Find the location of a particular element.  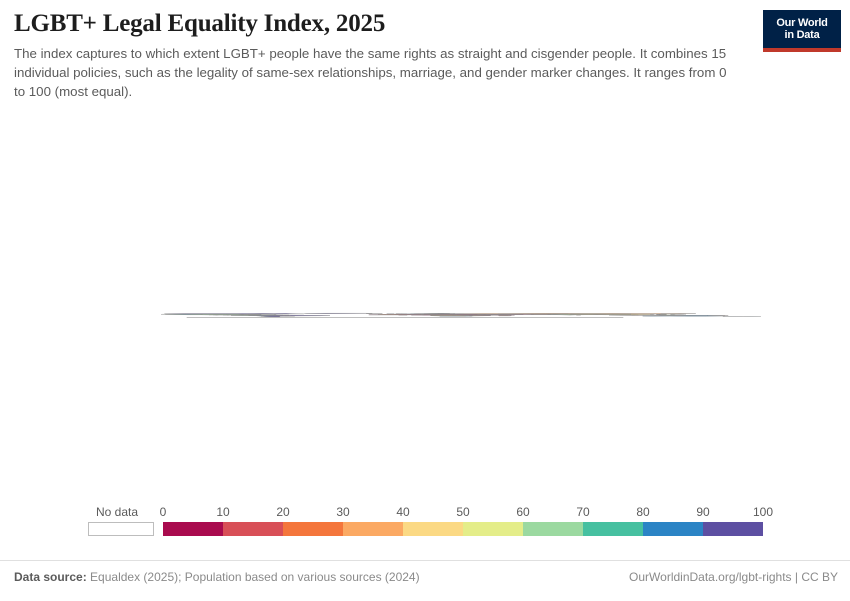

legend-tick: 40 is located at coordinates (402, 512).